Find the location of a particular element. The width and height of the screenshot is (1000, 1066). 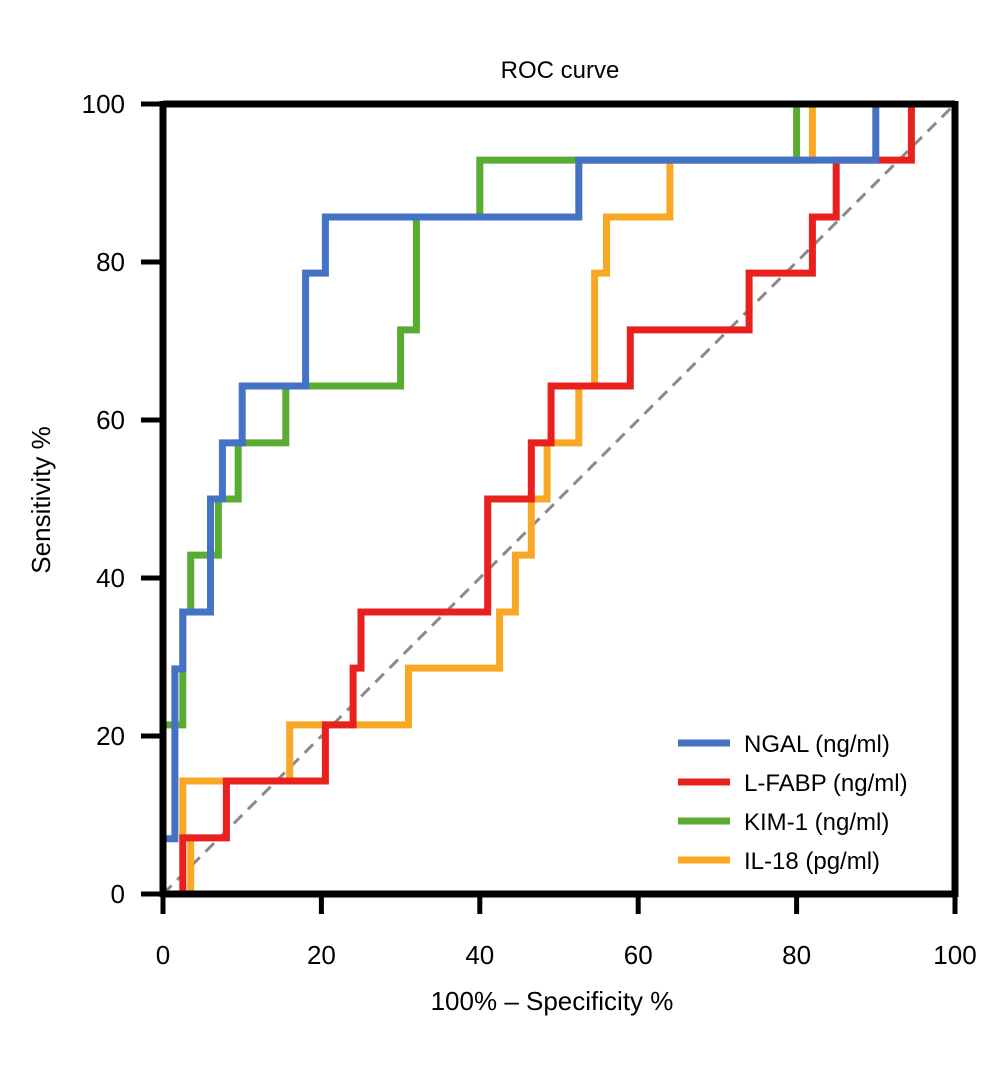

x-tick-label: 100 is located at coordinates (954, 955).